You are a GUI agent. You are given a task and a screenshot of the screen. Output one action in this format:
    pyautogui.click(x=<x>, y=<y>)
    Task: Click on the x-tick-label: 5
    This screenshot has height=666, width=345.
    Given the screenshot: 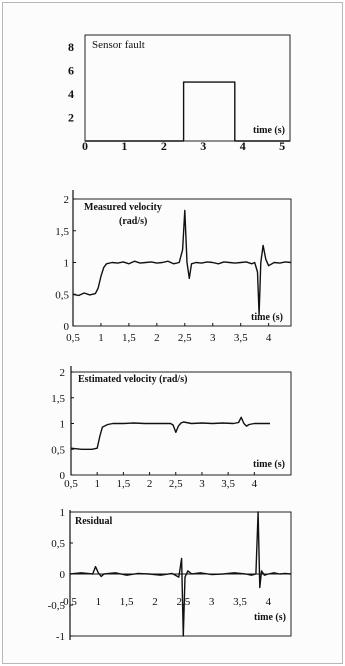 What is the action you would take?
    pyautogui.click(x=282, y=146)
    